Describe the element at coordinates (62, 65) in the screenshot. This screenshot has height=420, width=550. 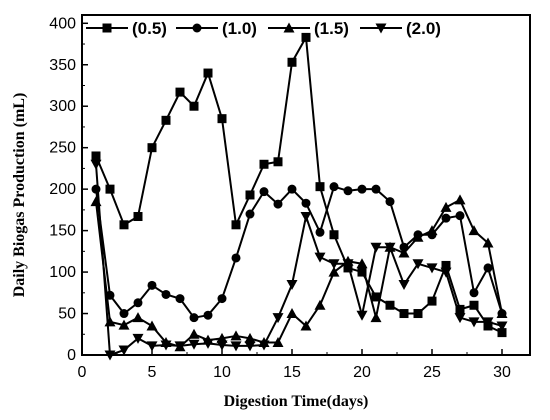
I see `y-tick-label: 350` at that location.